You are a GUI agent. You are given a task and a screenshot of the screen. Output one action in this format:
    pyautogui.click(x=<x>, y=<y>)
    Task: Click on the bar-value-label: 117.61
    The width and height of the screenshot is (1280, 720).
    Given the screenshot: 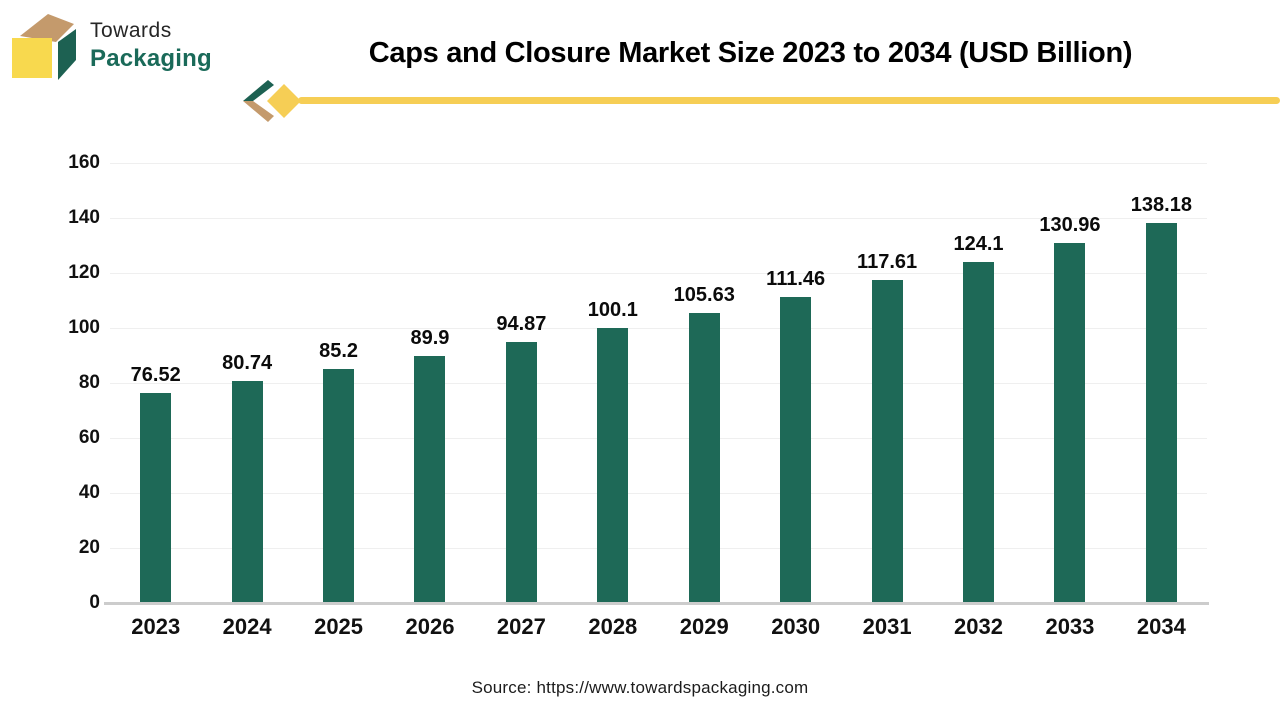 What is the action you would take?
    pyautogui.click(x=887, y=261)
    